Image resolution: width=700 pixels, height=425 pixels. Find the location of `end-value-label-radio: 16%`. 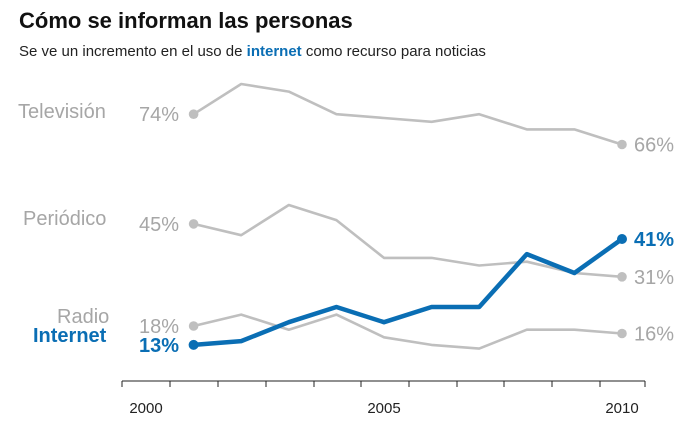

end-value-label-radio: 16% is located at coordinates (654, 335).